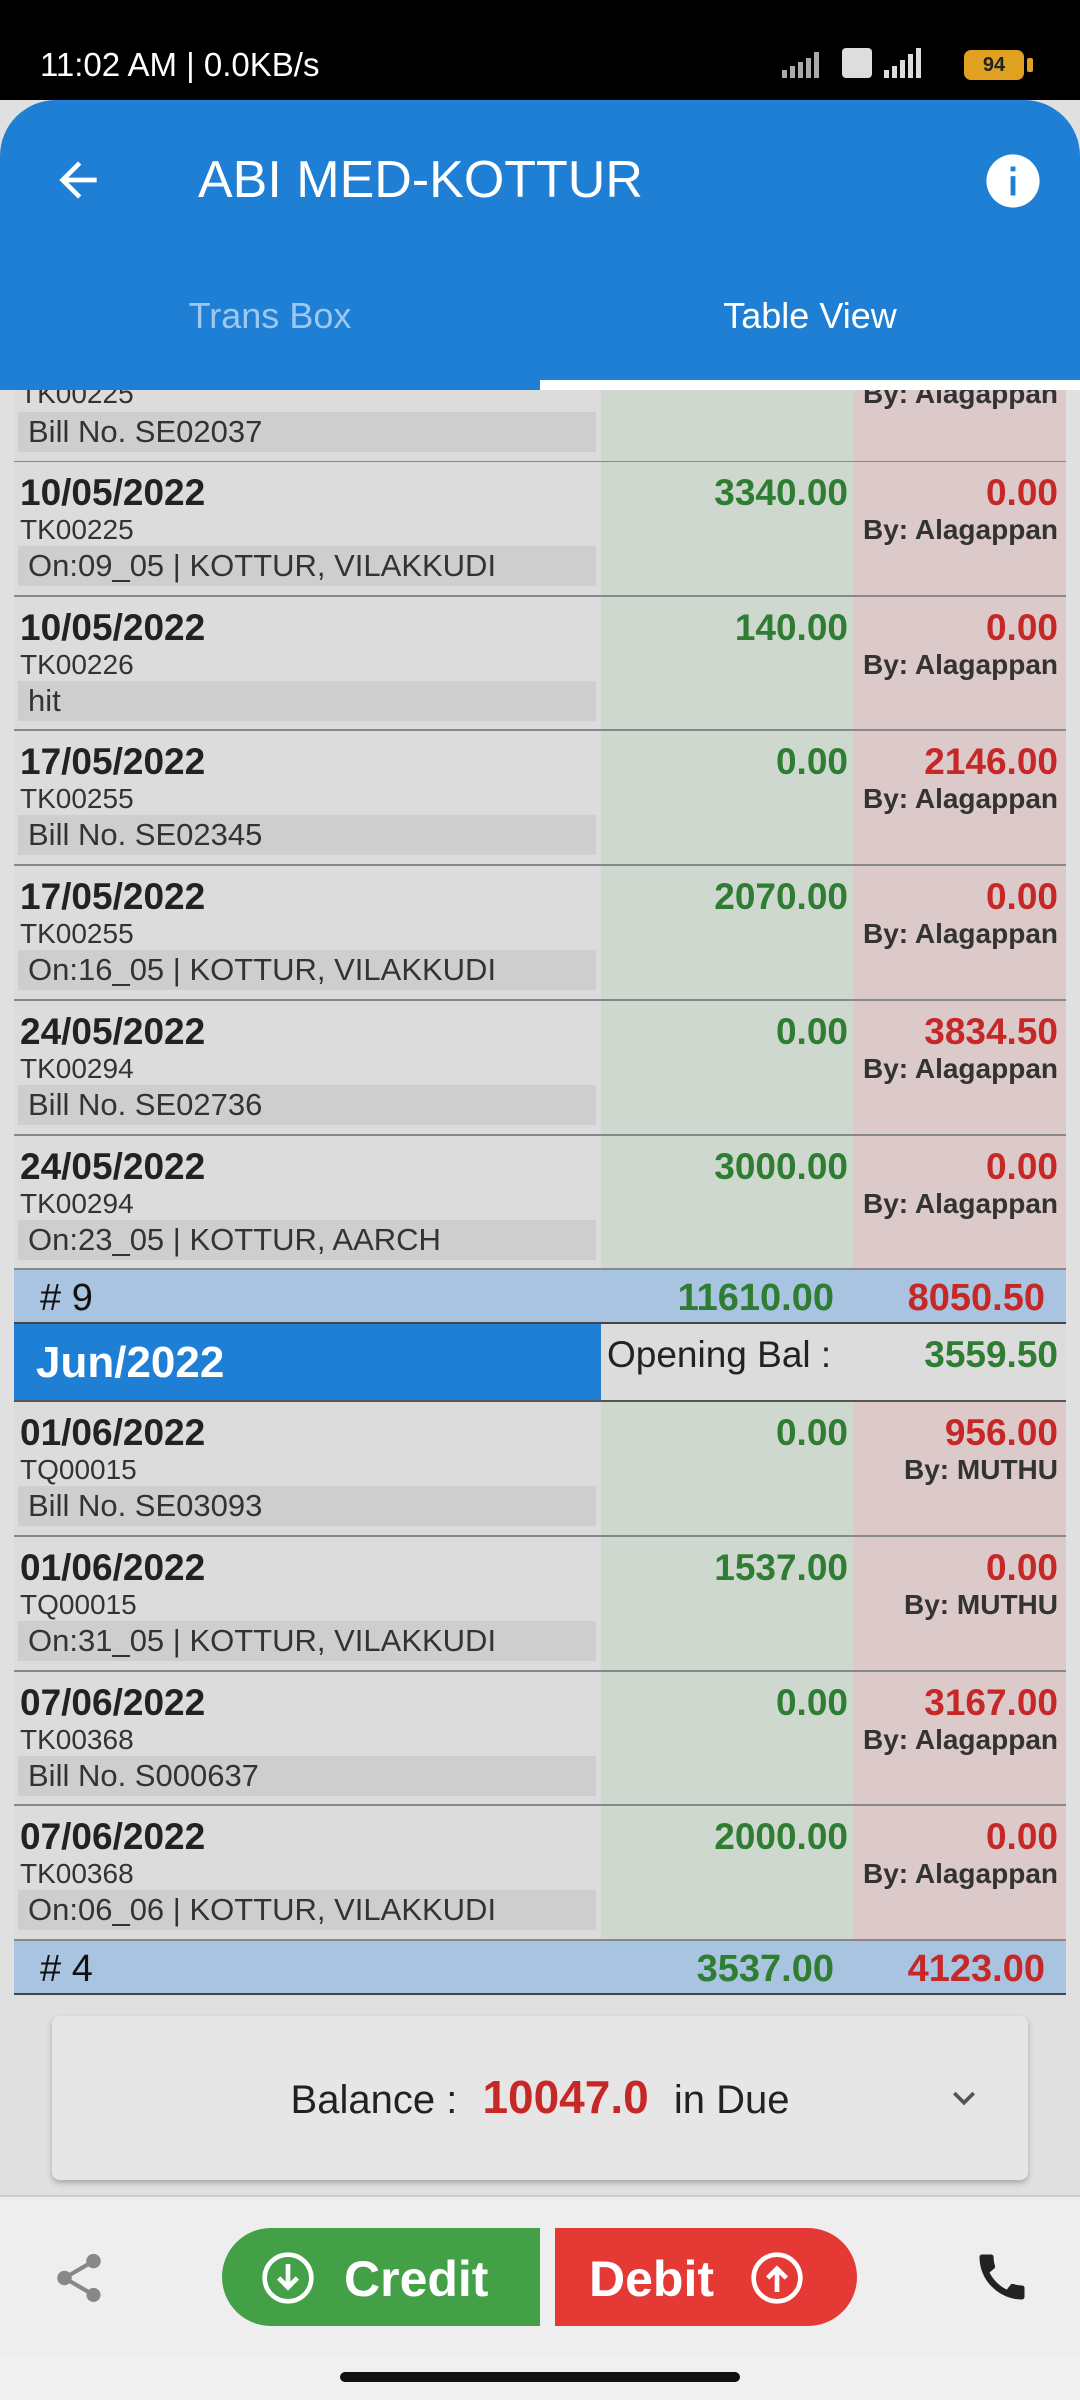 This screenshot has height=2400, width=1080. Describe the element at coordinates (833, 1363) in the screenshot. I see `opening-bg` at that location.